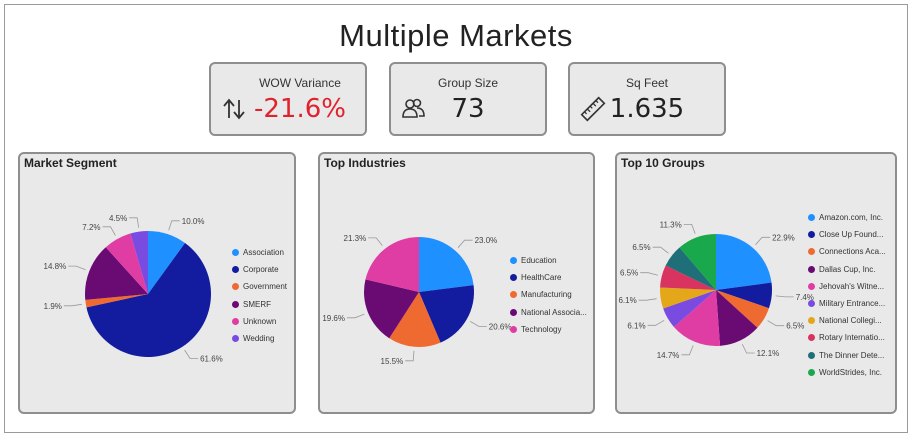 This screenshot has width=912, height=437. Describe the element at coordinates (671, 224) in the screenshot. I see `data-label: 11.3%` at that location.